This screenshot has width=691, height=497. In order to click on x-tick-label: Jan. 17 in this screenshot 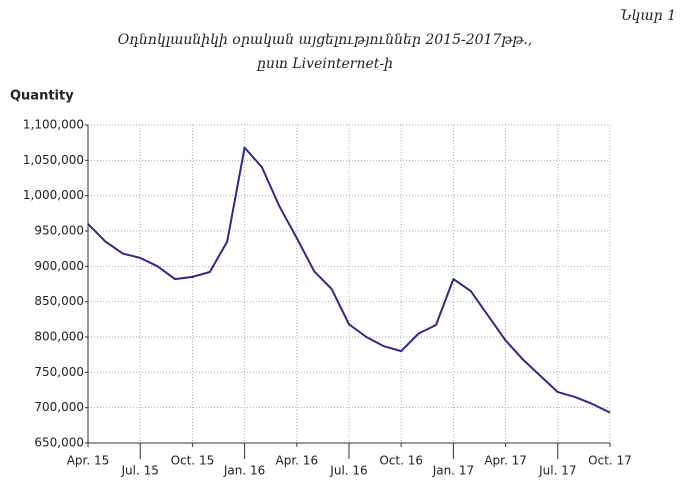, I will do `click(453, 471)`.